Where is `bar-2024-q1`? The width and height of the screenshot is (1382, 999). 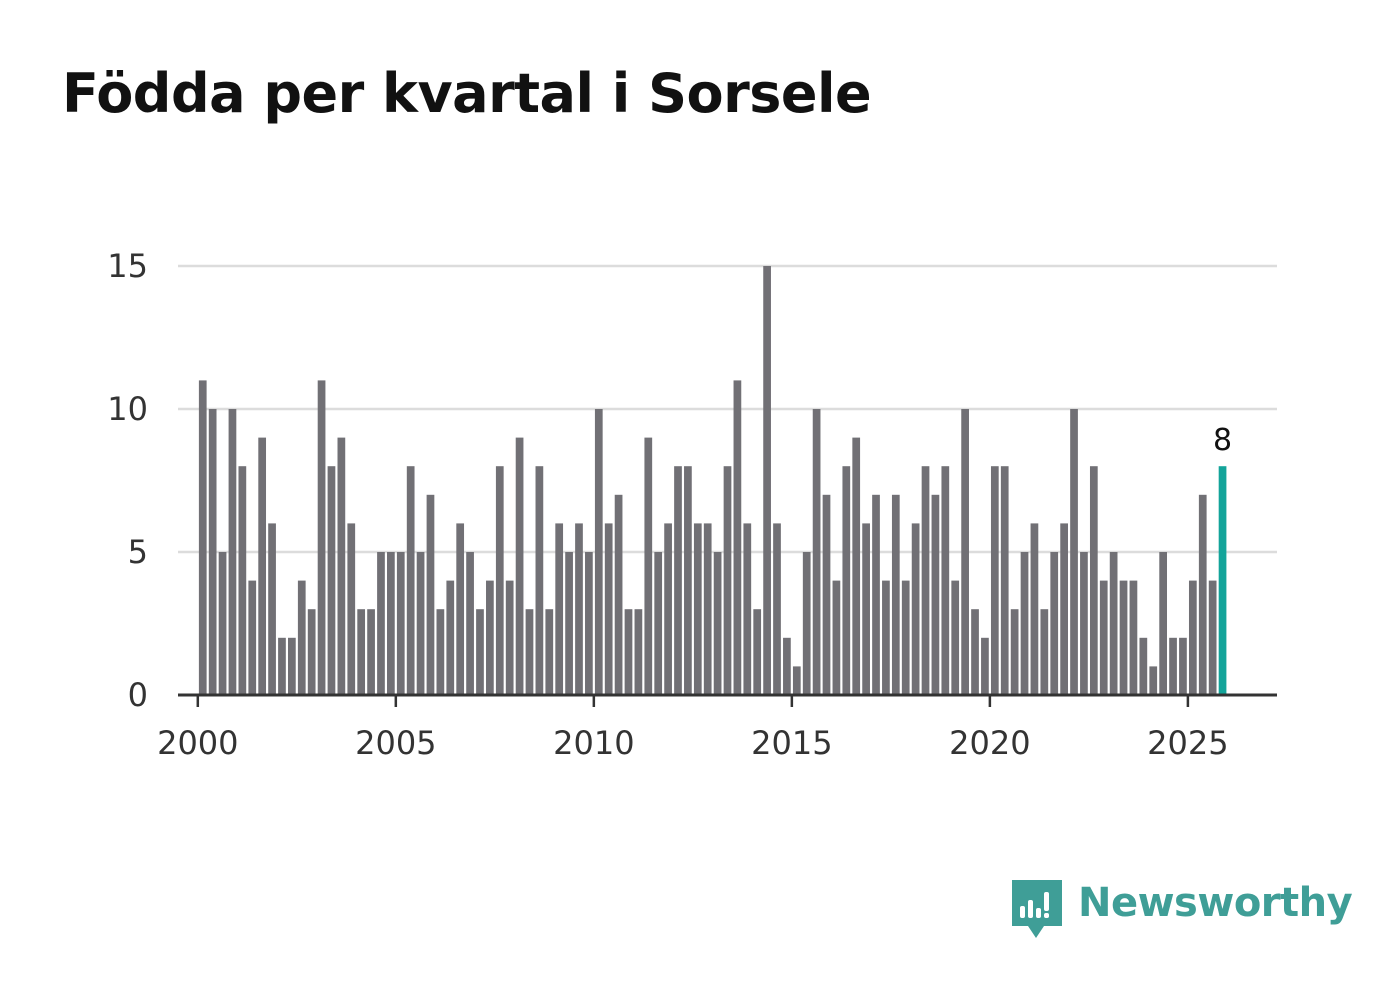
bar-2024-q1 is located at coordinates (1153, 680).